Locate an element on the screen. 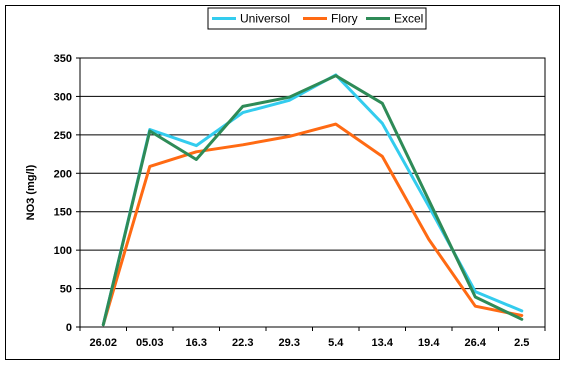 Image resolution: width=565 pixels, height=365 pixels. data-point-excel-5.4 is located at coordinates (335, 75).